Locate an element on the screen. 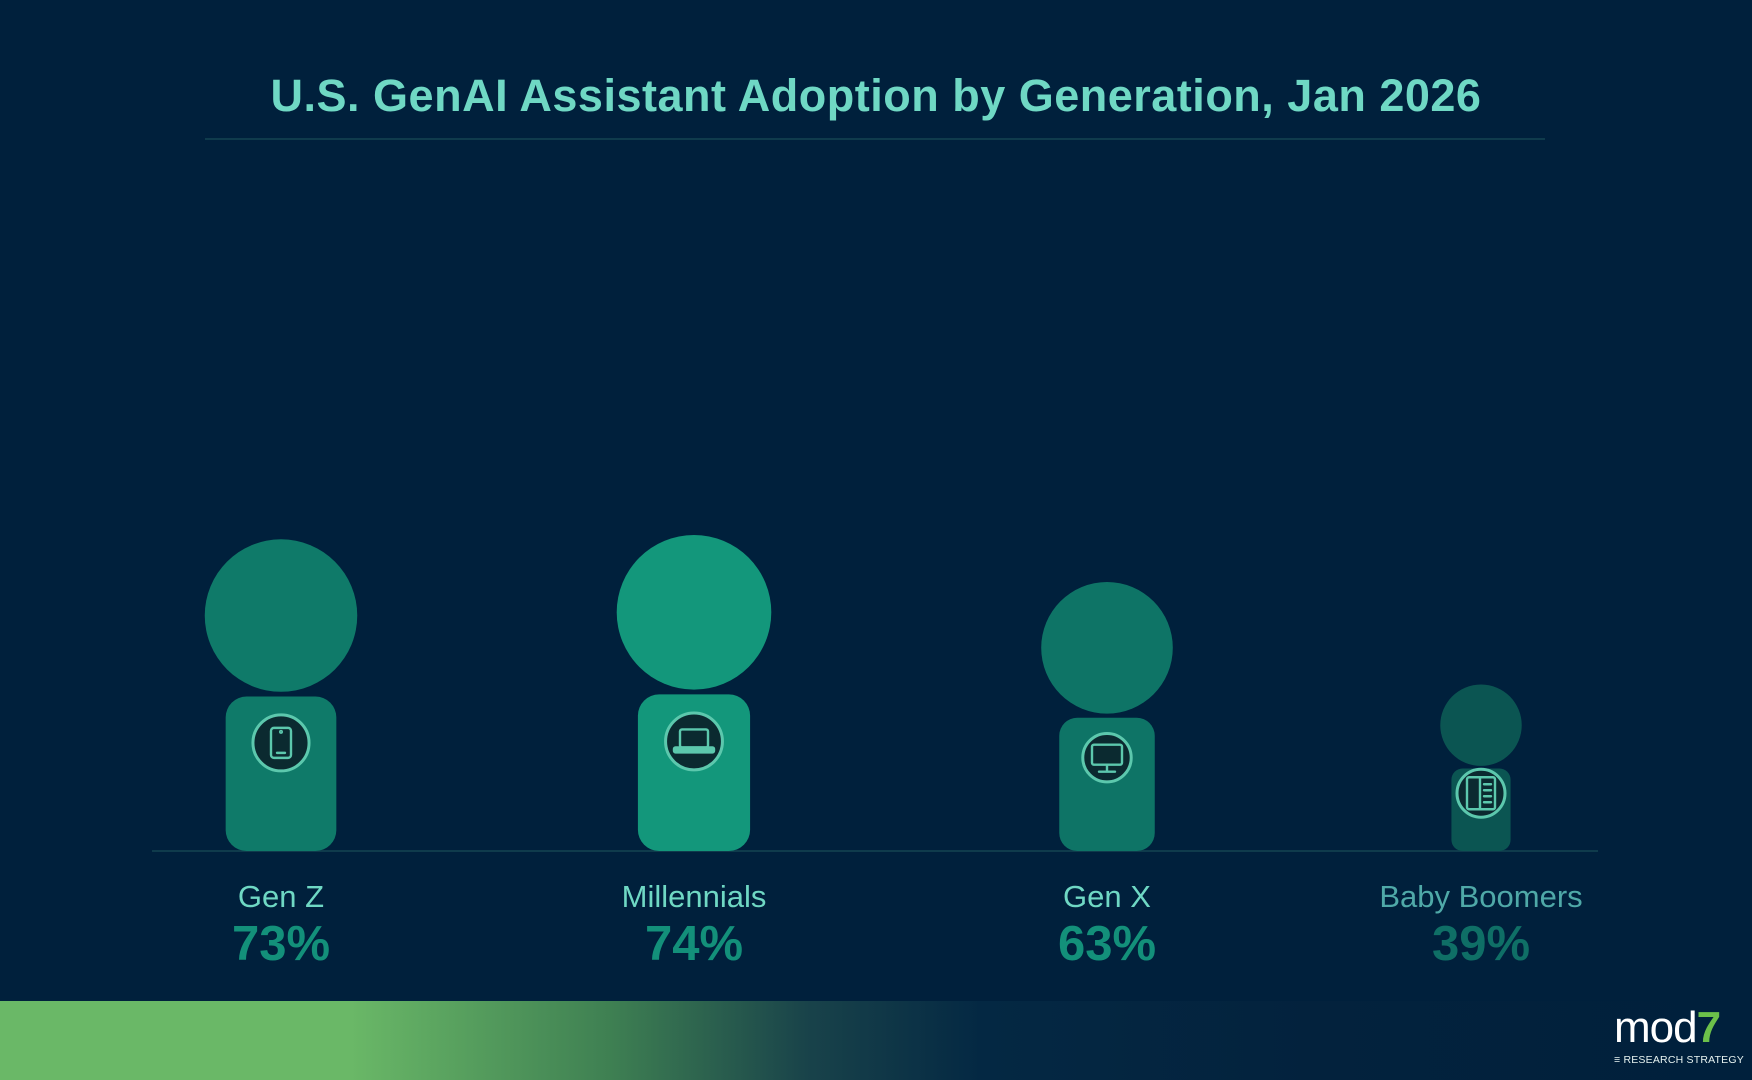  figure-gen-x: Gen X63% is located at coordinates (1107, 776).